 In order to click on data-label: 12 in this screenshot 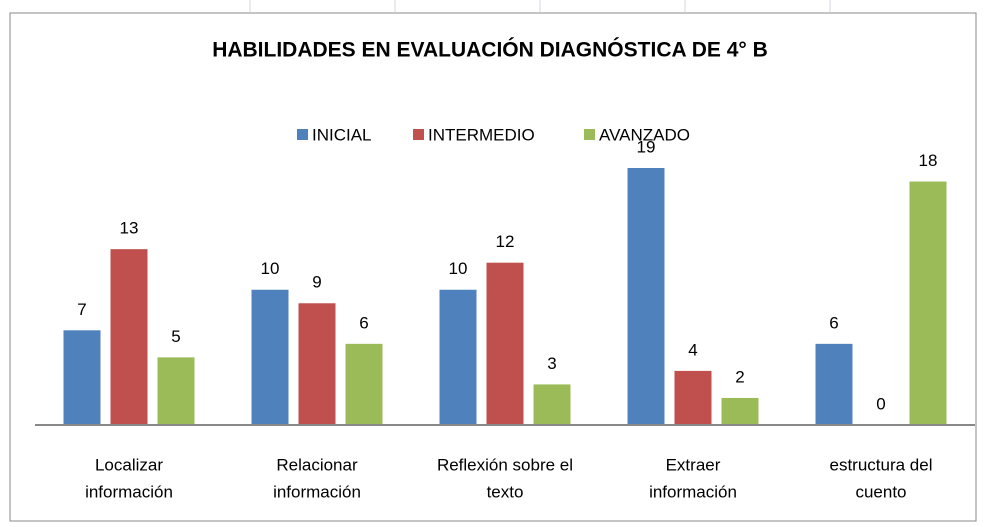, I will do `click(505, 241)`.